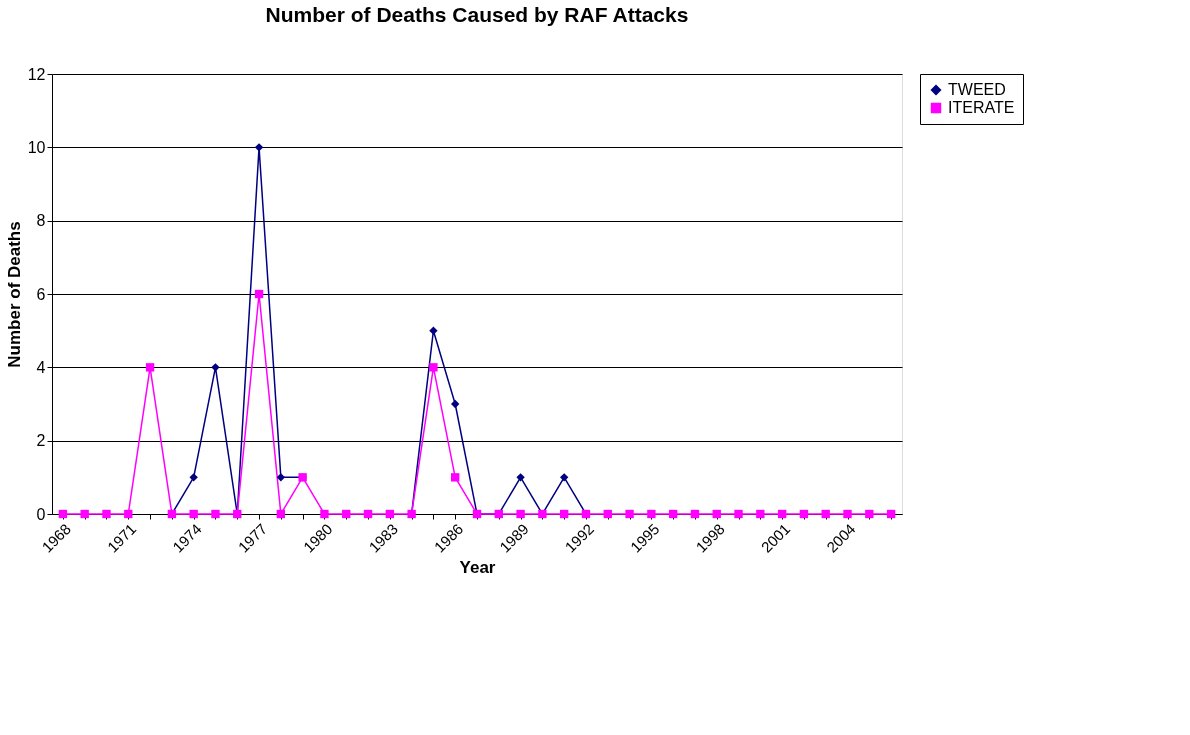  I want to click on legend-label: ITERATE, so click(981, 107).